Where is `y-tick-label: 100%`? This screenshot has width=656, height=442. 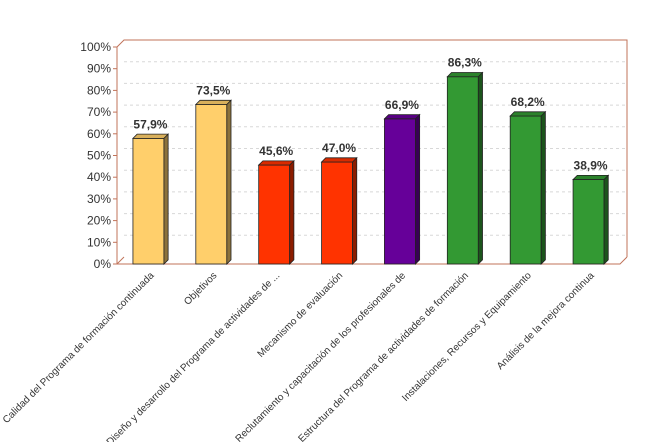 y-tick-label: 100% is located at coordinates (95, 47).